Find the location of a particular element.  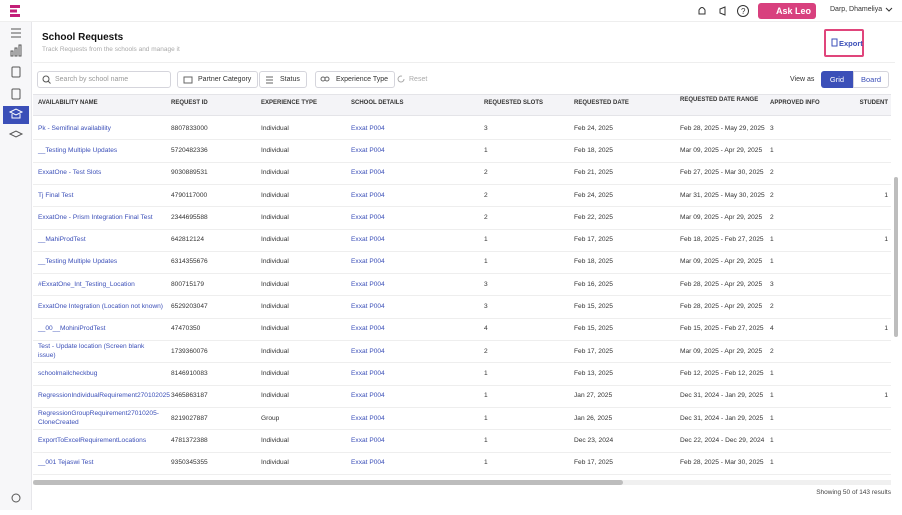

cell-name: ExxatOne - Prism Integration Final Test is located at coordinates (95, 217).